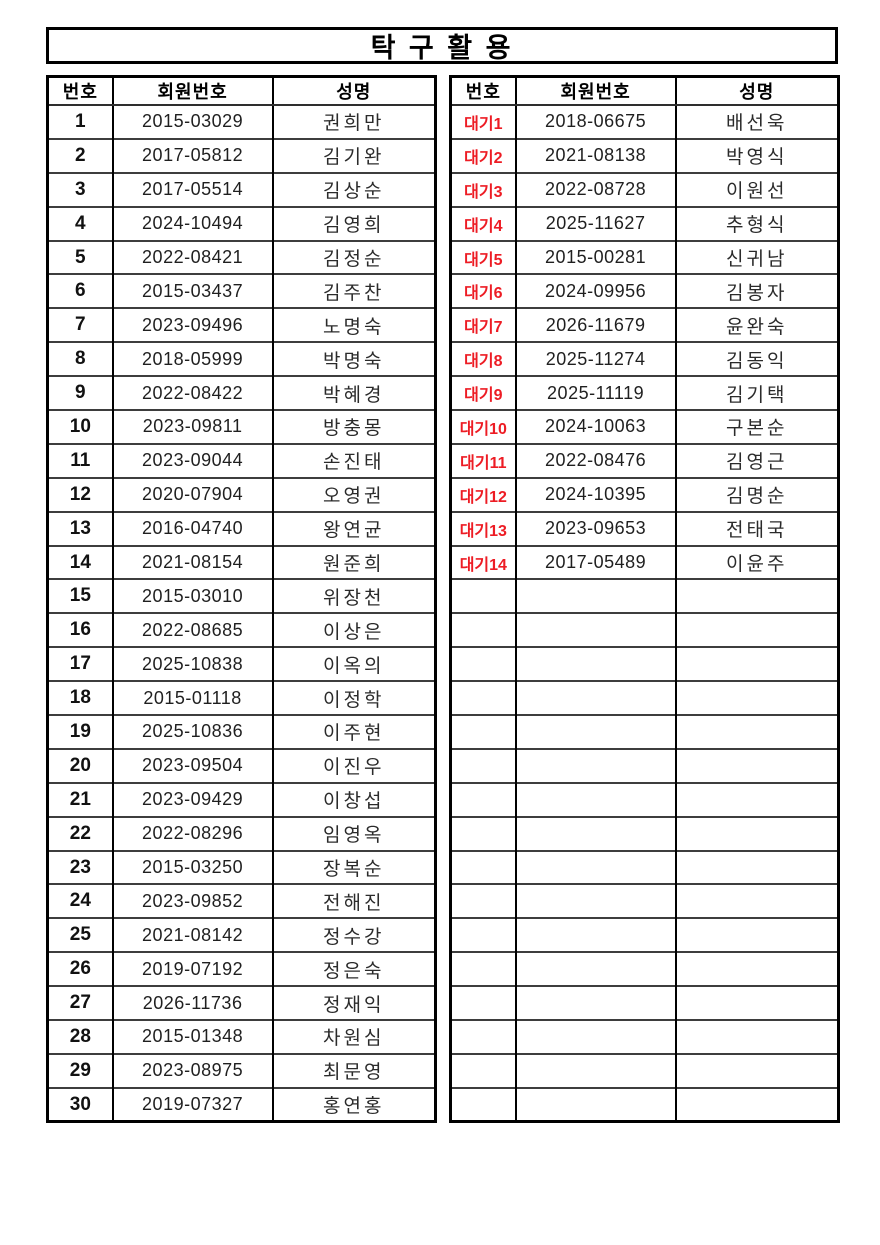 This screenshot has height=1245, width=880. Describe the element at coordinates (80, 833) in the screenshot. I see `cell-row-number: 22` at that location.